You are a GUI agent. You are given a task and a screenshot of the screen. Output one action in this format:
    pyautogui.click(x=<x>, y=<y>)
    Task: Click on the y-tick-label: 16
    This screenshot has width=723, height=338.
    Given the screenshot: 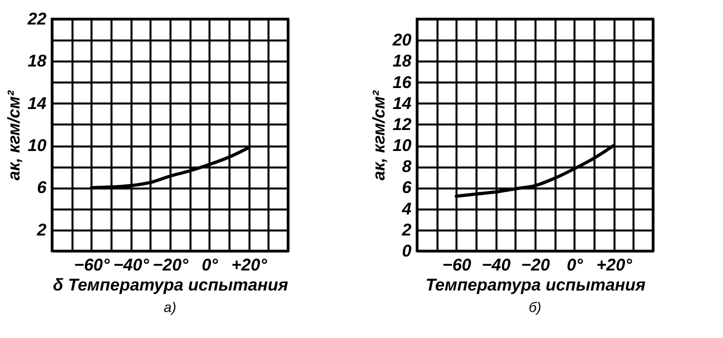 What is the action you would take?
    pyautogui.click(x=402, y=82)
    